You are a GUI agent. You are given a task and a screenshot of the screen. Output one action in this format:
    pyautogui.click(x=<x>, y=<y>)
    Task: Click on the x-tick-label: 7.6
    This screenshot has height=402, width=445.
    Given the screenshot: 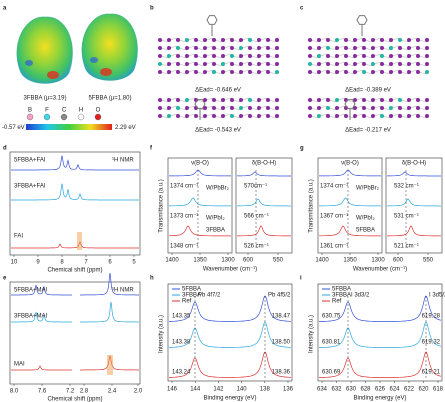 What is the action you would take?
    pyautogui.click(x=42, y=392)
    